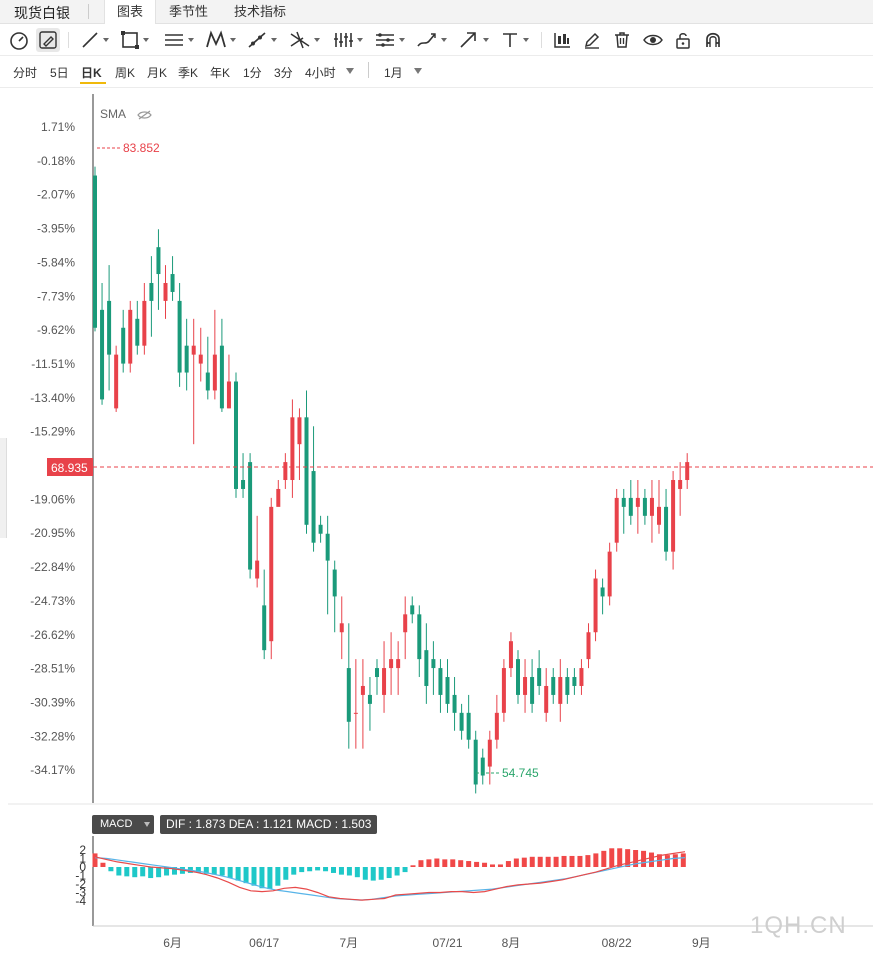 The image size is (873, 965). Describe the element at coordinates (305, 40) in the screenshot. I see `fork-icon` at that location.